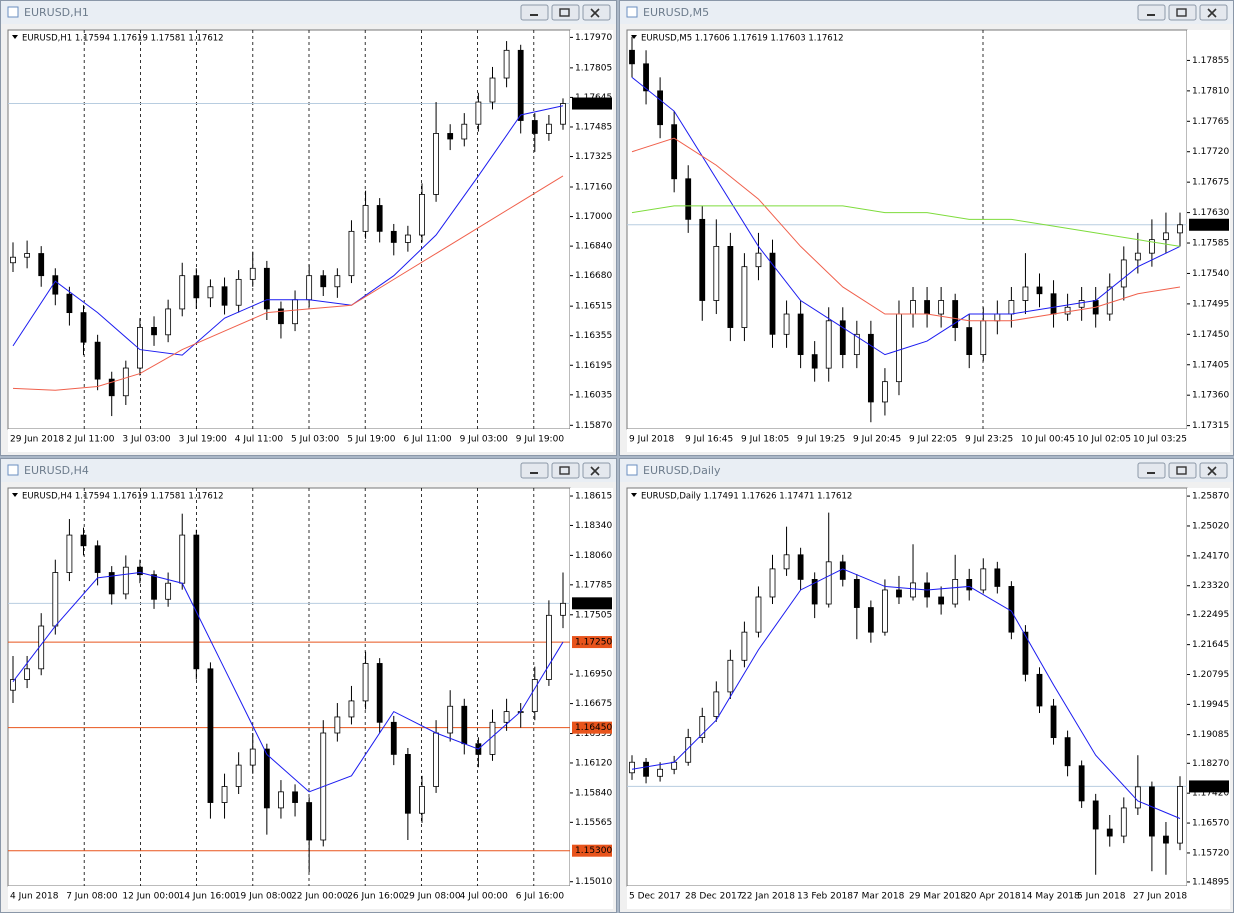 Image resolution: width=1234 pixels, height=913 pixels. I want to click on y-tick-label: 1.15870, so click(593, 426).